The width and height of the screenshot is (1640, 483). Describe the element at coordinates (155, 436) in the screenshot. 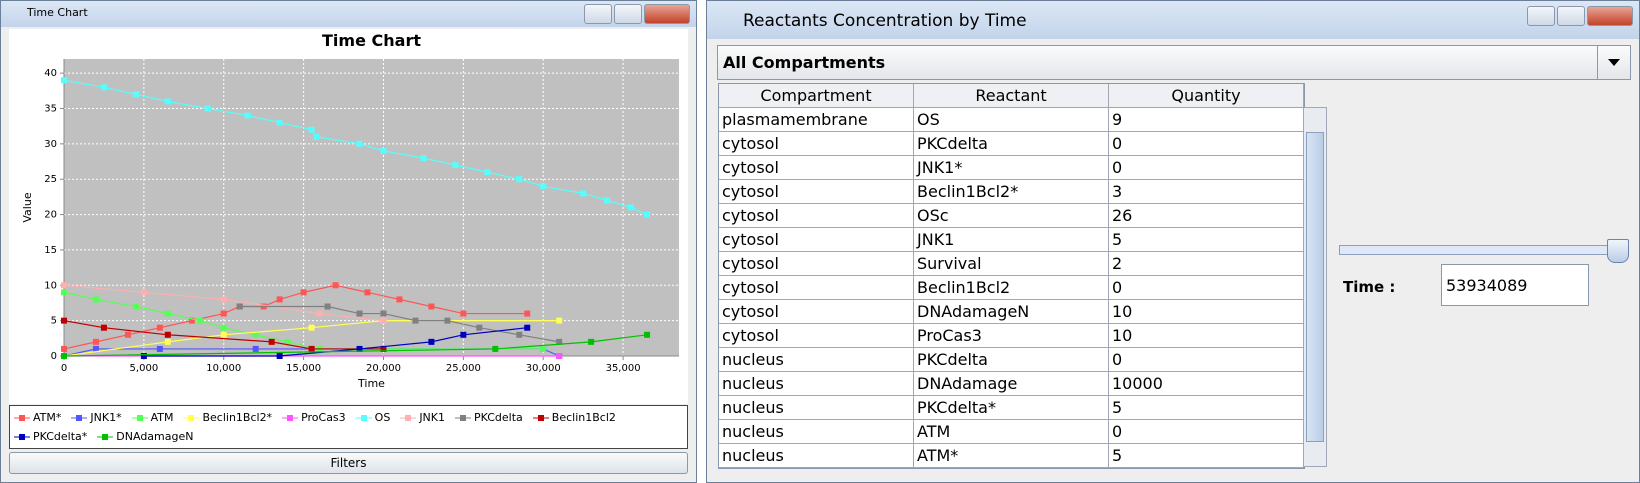

I see `legend-label: DNAdamageN` at that location.